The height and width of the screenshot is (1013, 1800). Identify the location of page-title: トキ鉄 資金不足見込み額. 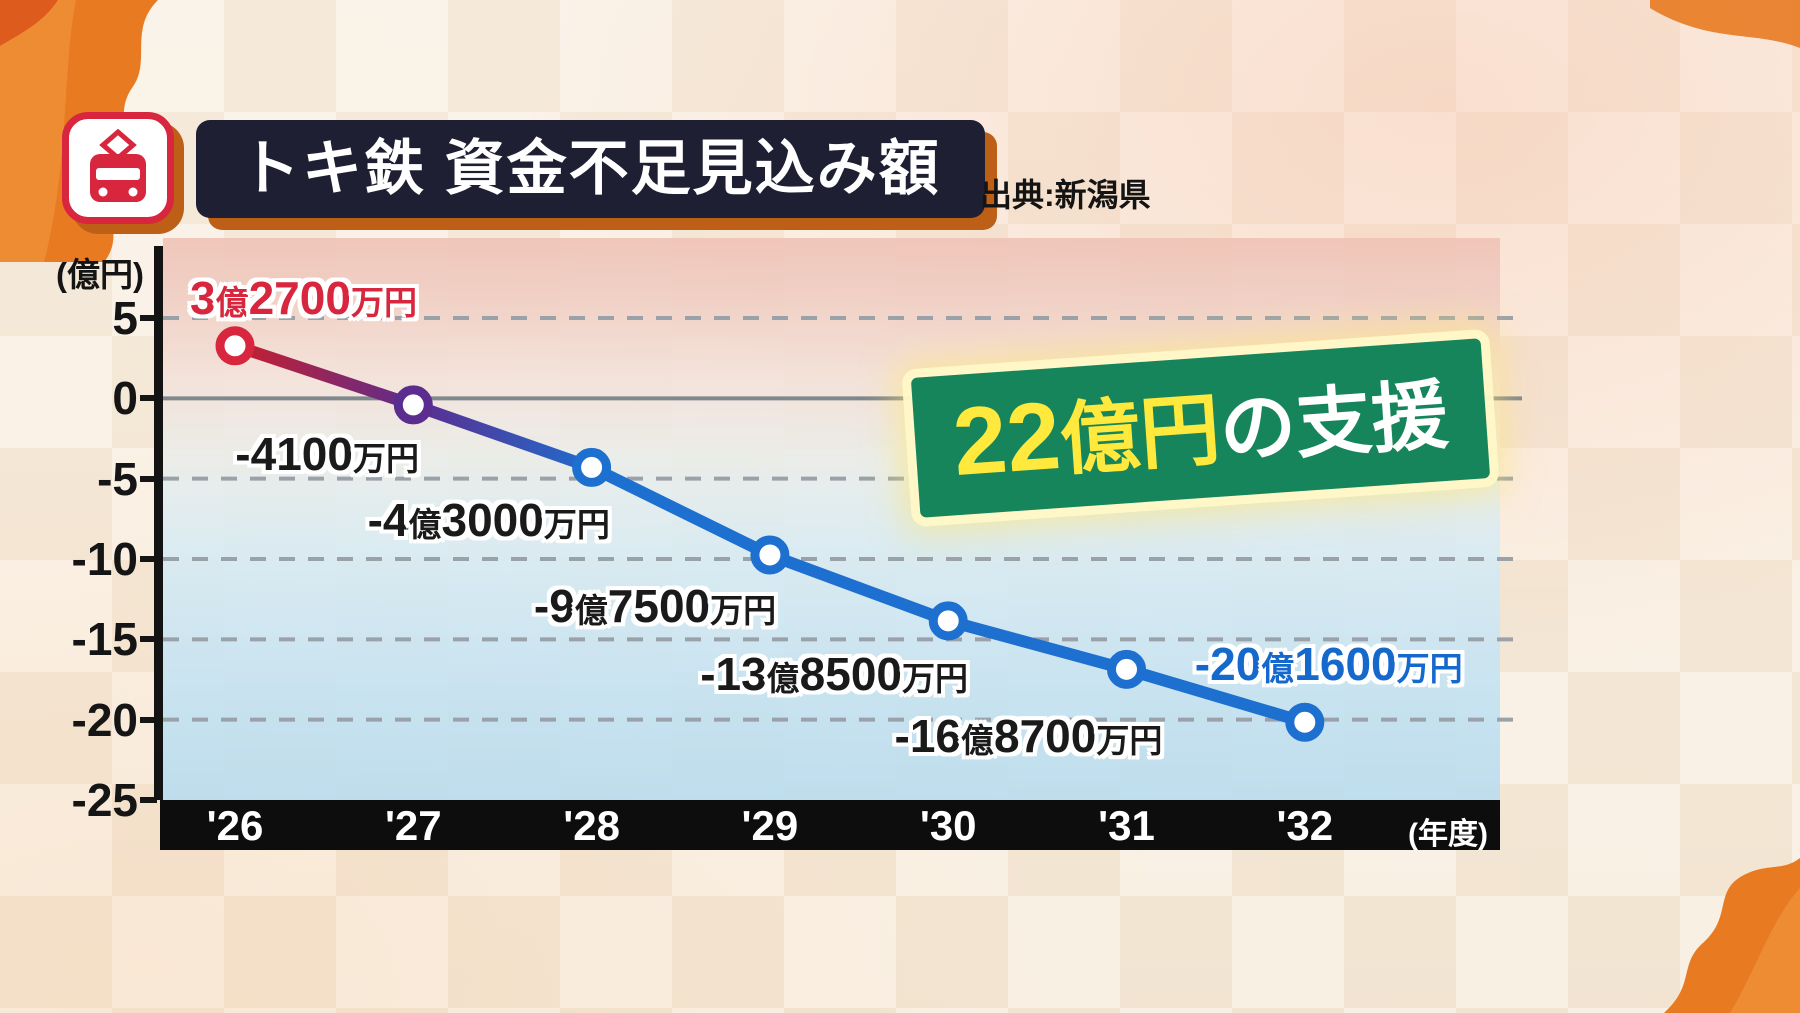
(590, 168).